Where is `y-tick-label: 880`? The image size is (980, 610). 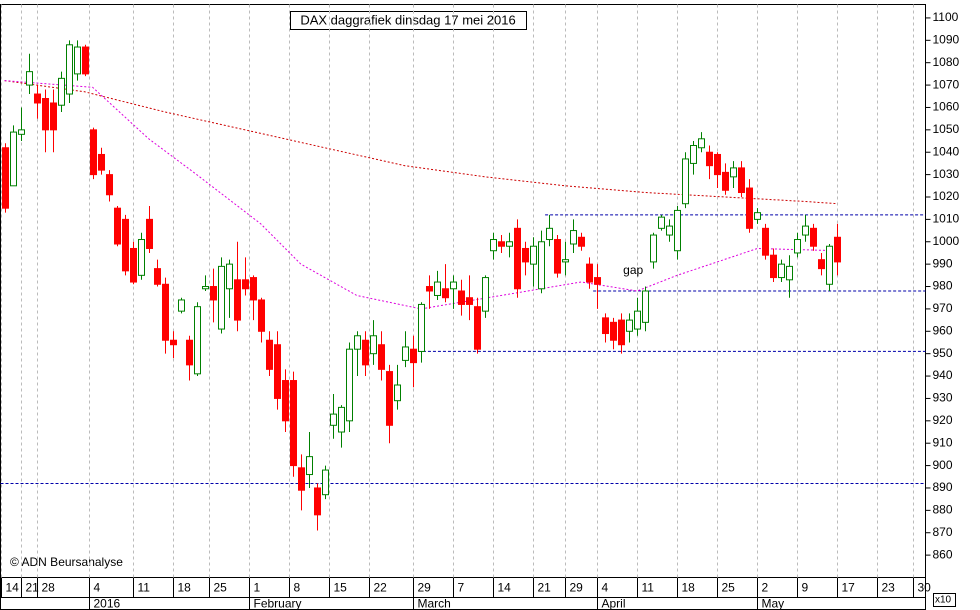 y-tick-label: 880 is located at coordinates (943, 510).